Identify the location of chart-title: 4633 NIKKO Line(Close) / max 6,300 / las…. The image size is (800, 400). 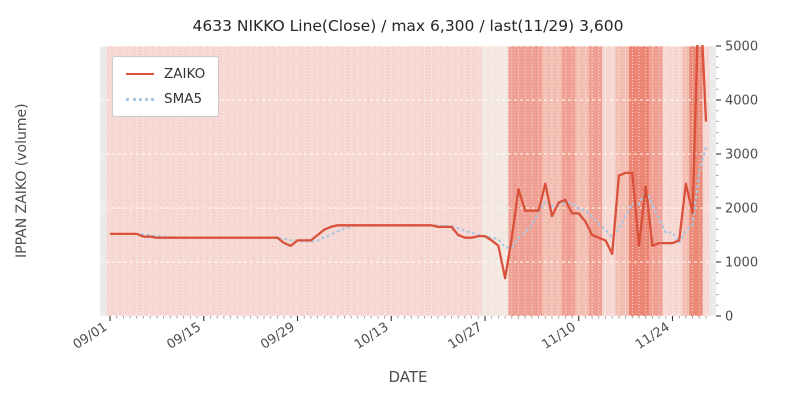
(408, 26).